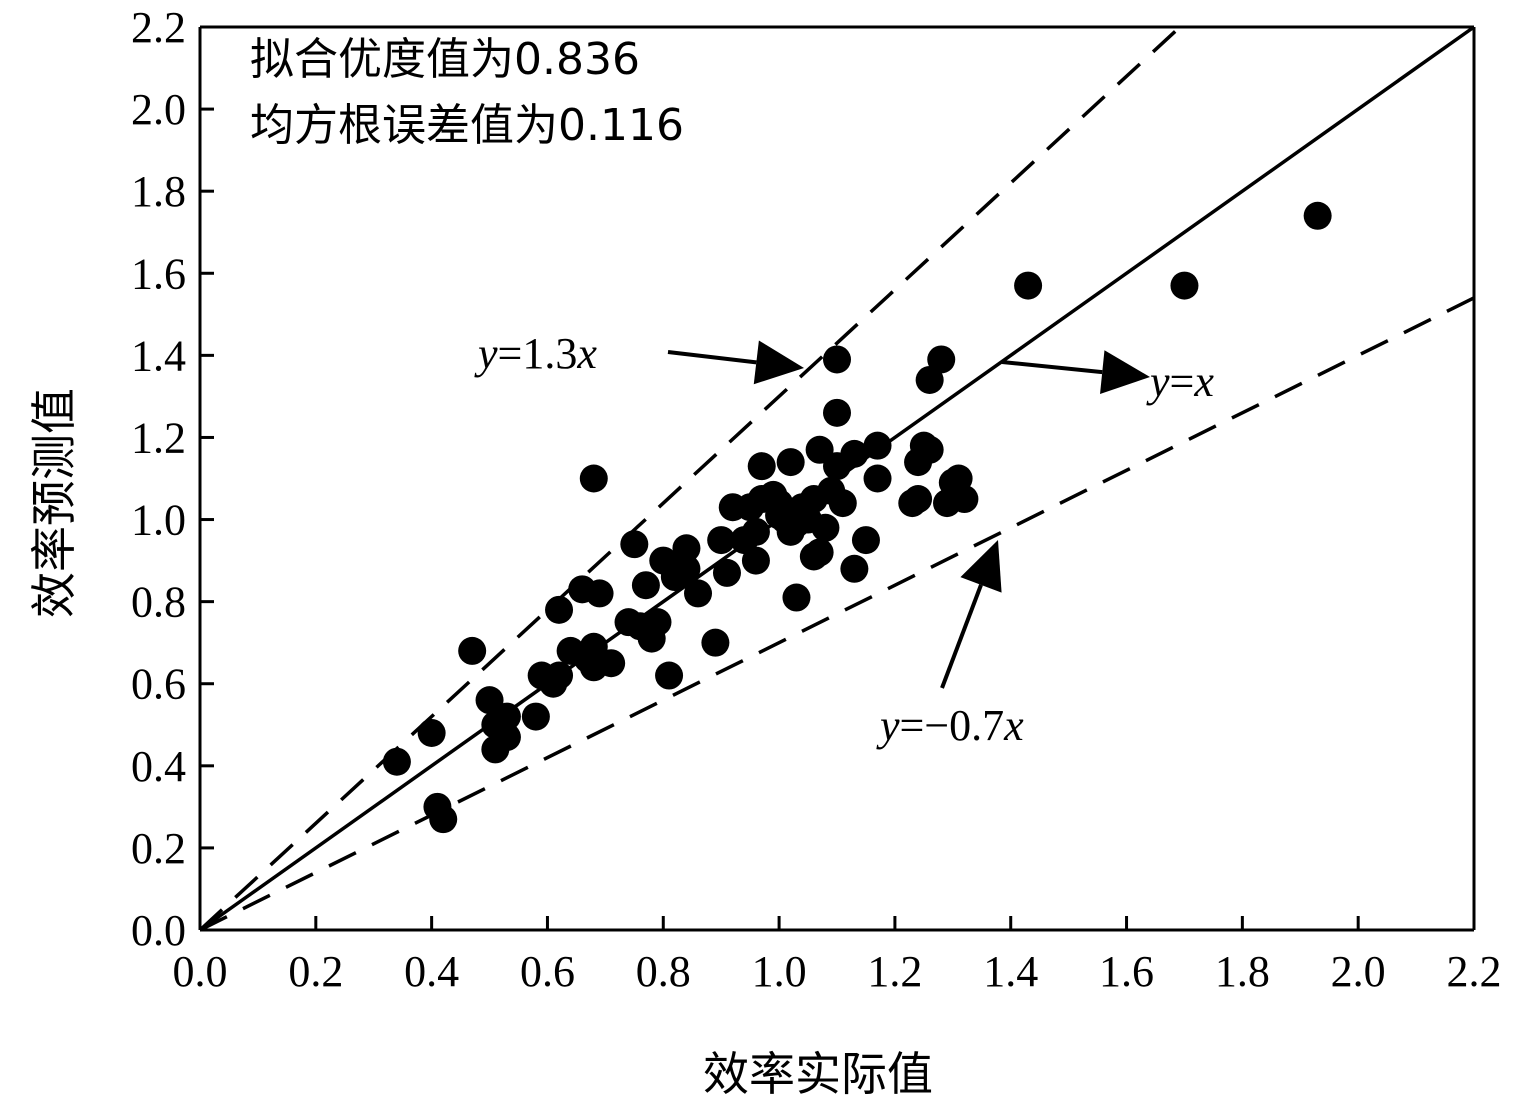  Describe the element at coordinates (1010, 971) in the screenshot. I see `x-tick-label: 1.4` at that location.